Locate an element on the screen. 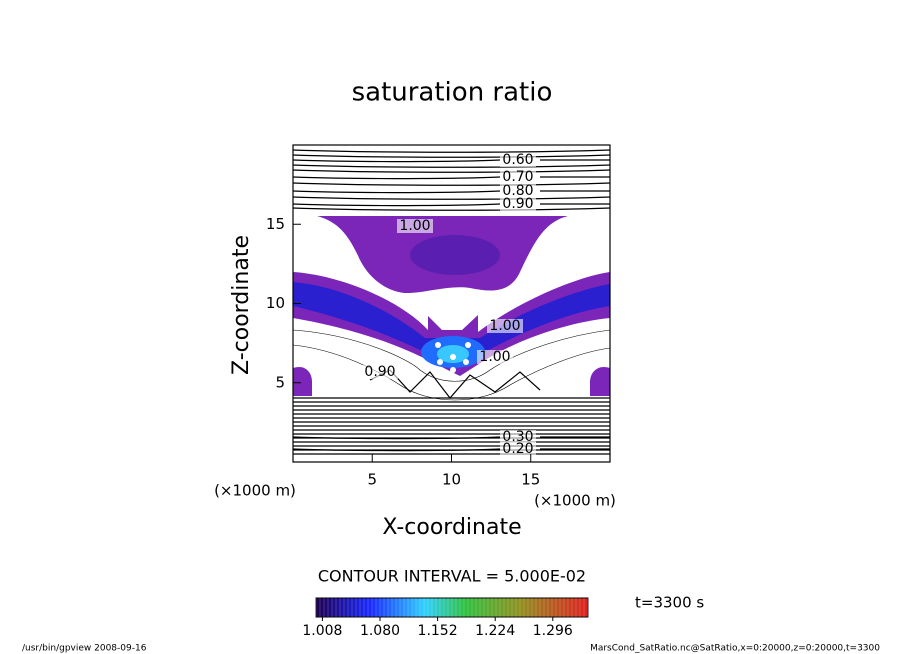  colorbar-tick-label: 1.152 is located at coordinates (438, 631).